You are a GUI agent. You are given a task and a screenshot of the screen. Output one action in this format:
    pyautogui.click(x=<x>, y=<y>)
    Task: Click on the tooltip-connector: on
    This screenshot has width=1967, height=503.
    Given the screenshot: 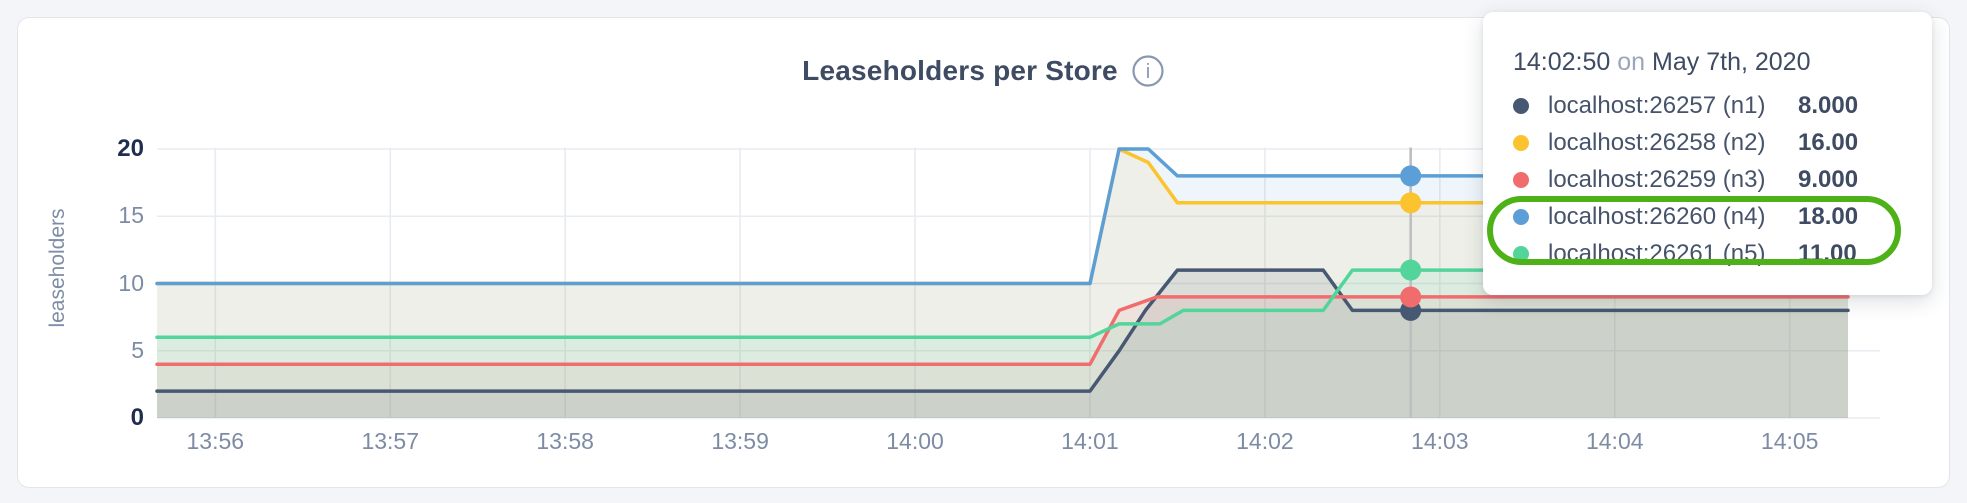 What is the action you would take?
    pyautogui.click(x=1631, y=62)
    